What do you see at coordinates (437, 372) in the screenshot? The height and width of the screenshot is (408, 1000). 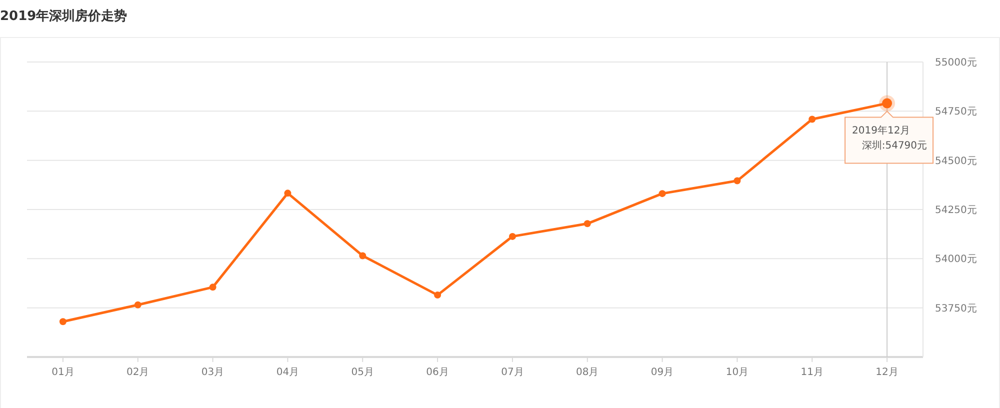 I see `x-tick-label: 06月` at bounding box center [437, 372].